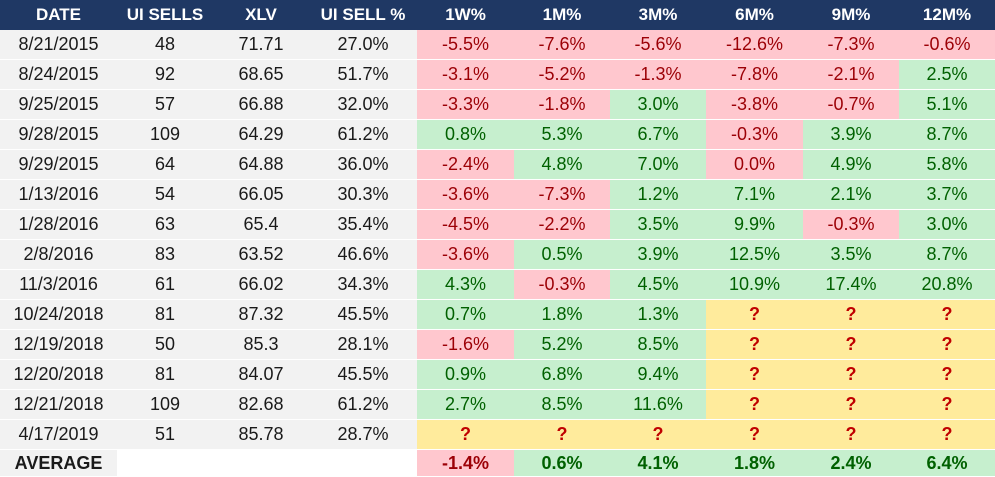 The height and width of the screenshot is (477, 995). I want to click on return-cell-3m: 3.0%, so click(658, 104).